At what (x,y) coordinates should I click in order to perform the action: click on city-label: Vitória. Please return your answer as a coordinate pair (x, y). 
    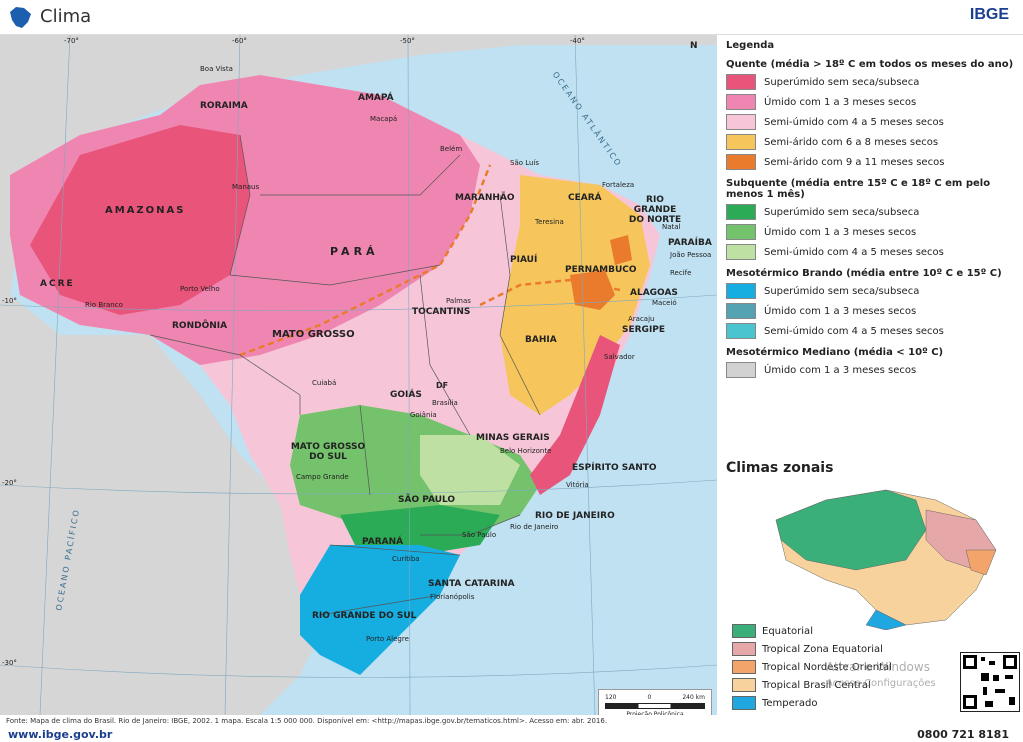
    Looking at the image, I should click on (577, 485).